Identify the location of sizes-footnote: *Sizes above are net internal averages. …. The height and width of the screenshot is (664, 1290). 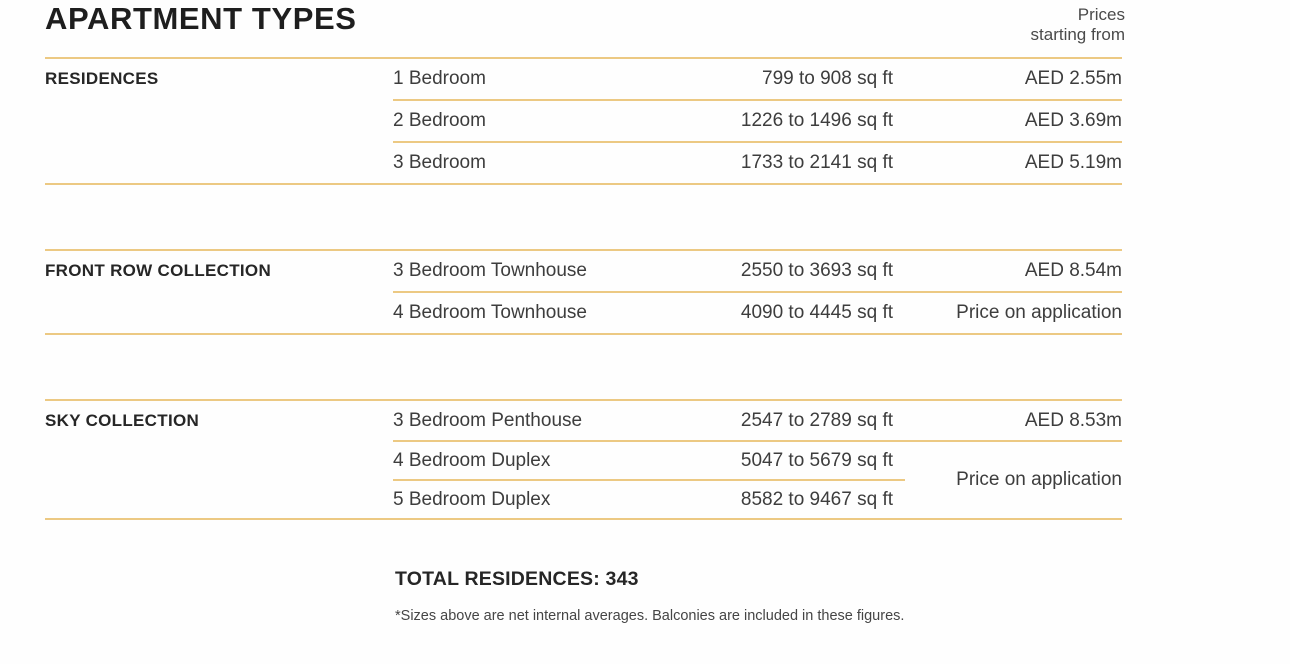
(650, 616).